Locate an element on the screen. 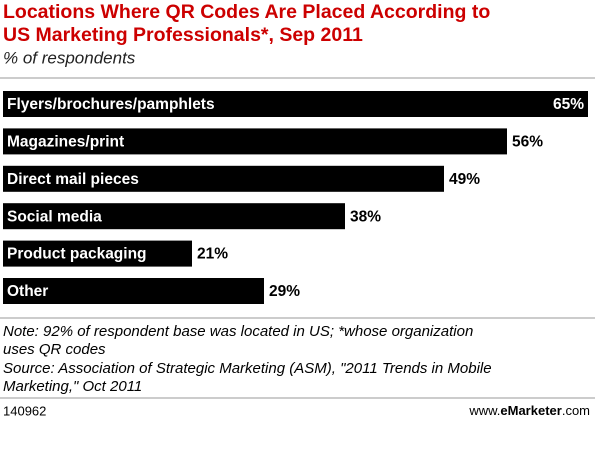 The image size is (595, 459). category-label: Social media is located at coordinates (54, 216).